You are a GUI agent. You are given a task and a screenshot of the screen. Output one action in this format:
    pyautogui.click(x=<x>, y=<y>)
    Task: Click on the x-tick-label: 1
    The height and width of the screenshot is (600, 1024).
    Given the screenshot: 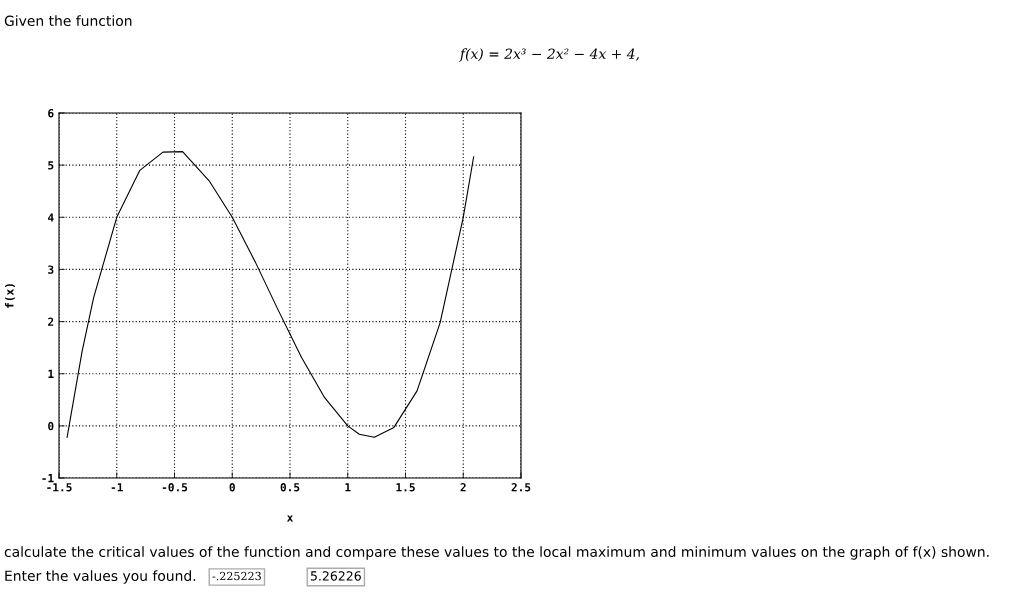 What is the action you would take?
    pyautogui.click(x=348, y=487)
    